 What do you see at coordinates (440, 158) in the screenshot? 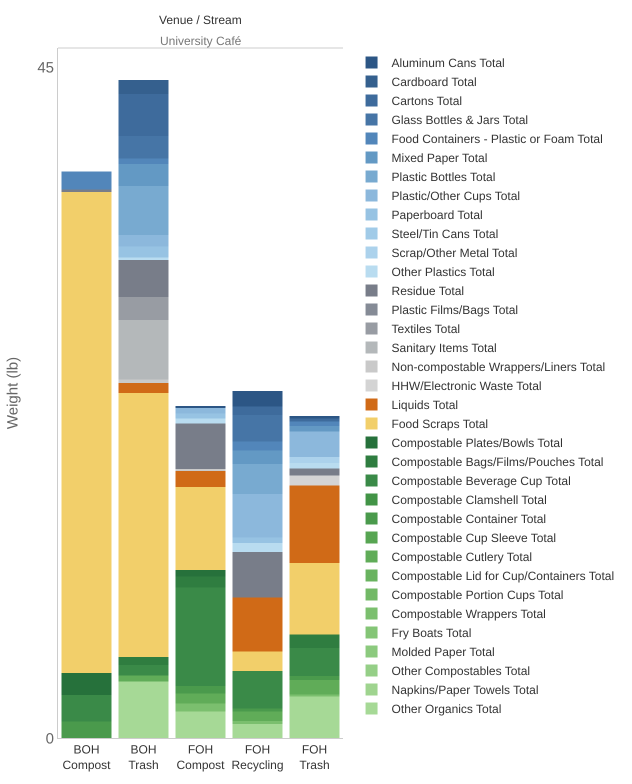
I see `legend-label: Mixed Paper Total` at bounding box center [440, 158].